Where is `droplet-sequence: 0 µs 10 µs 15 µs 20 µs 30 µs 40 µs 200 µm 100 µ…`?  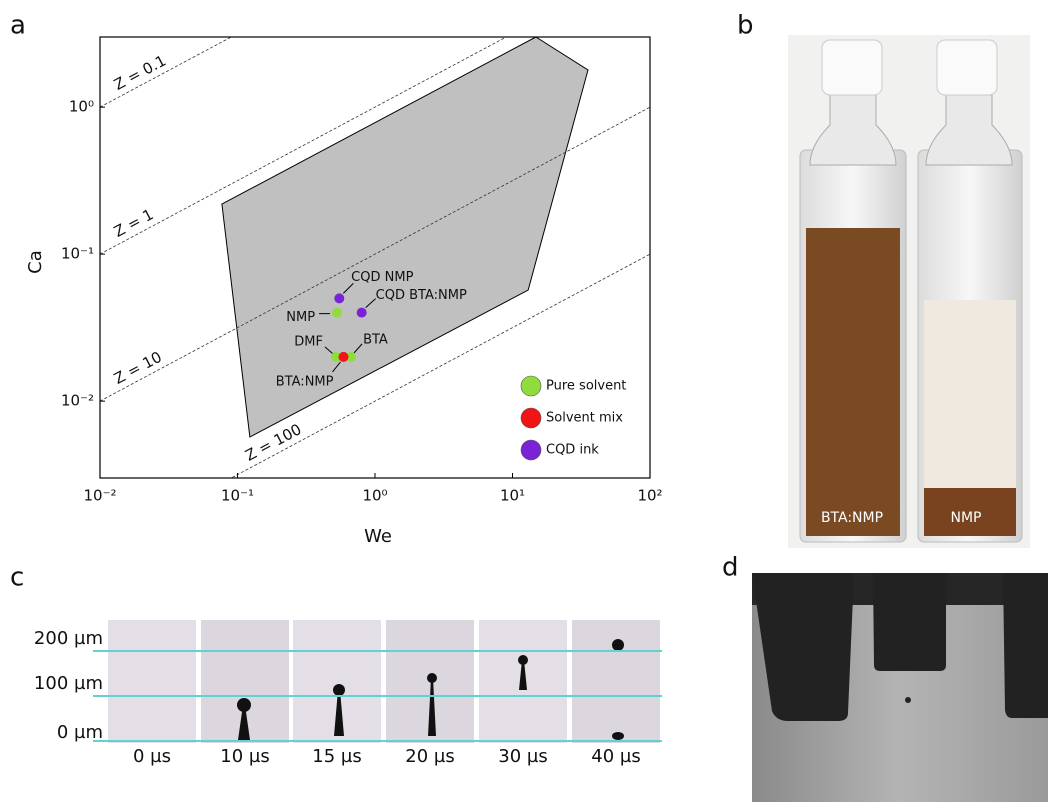
droplet-sequence: 0 µs 10 µs 15 µs 20 µs 30 µs 40 µs 200 µm 100 µ… is located at coordinates (348, 693).